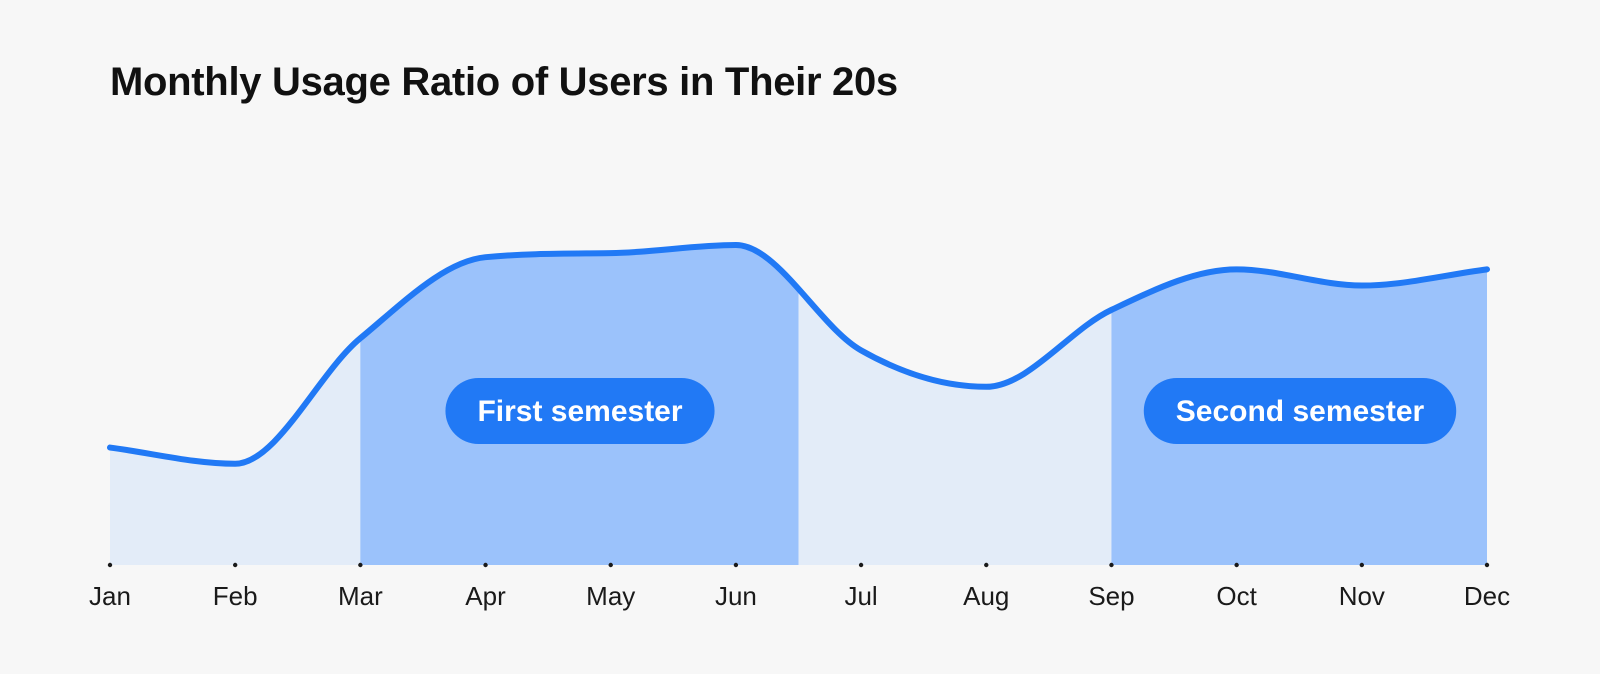 This screenshot has height=674, width=1600. Describe the element at coordinates (1111, 596) in the screenshot. I see `x-tick-label: Sep` at that location.